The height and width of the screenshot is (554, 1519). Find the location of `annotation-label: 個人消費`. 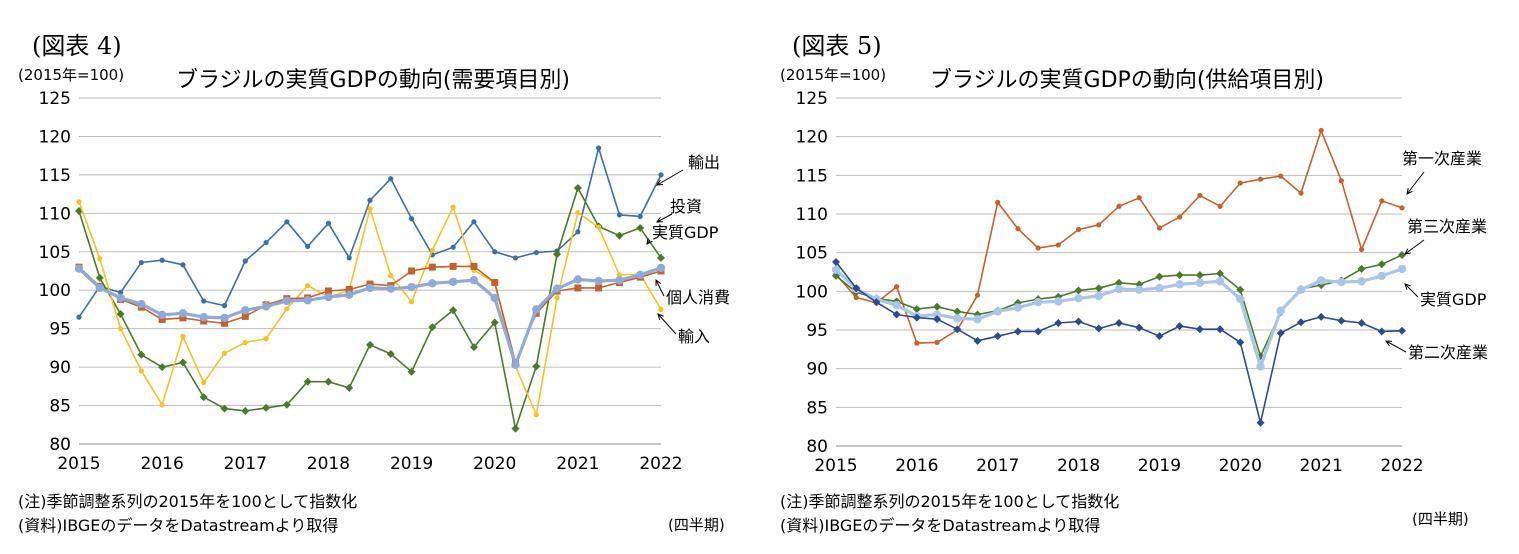

annotation-label: 個人消費 is located at coordinates (698, 297).